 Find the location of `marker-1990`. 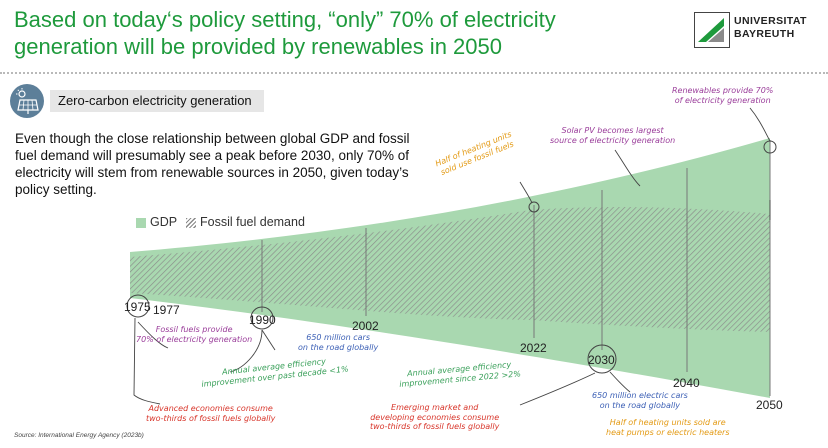

marker-1990 is located at coordinates (262, 318).